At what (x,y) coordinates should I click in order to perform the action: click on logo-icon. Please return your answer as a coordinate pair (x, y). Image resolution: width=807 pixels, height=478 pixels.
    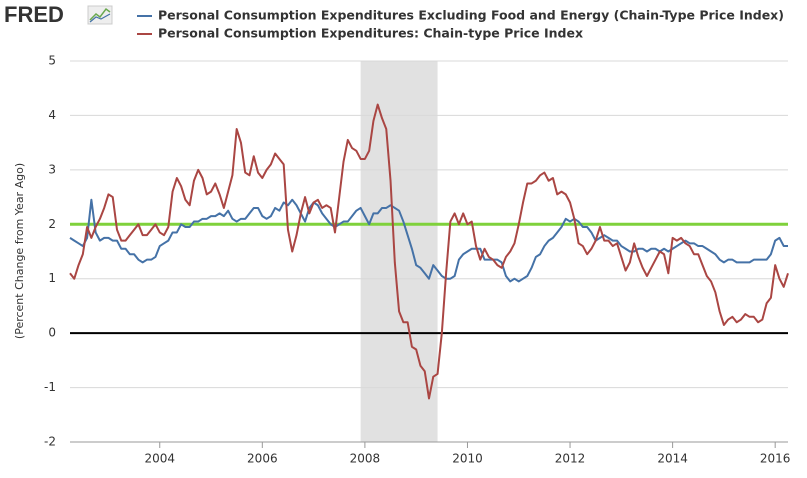
    Looking at the image, I should click on (100, 15).